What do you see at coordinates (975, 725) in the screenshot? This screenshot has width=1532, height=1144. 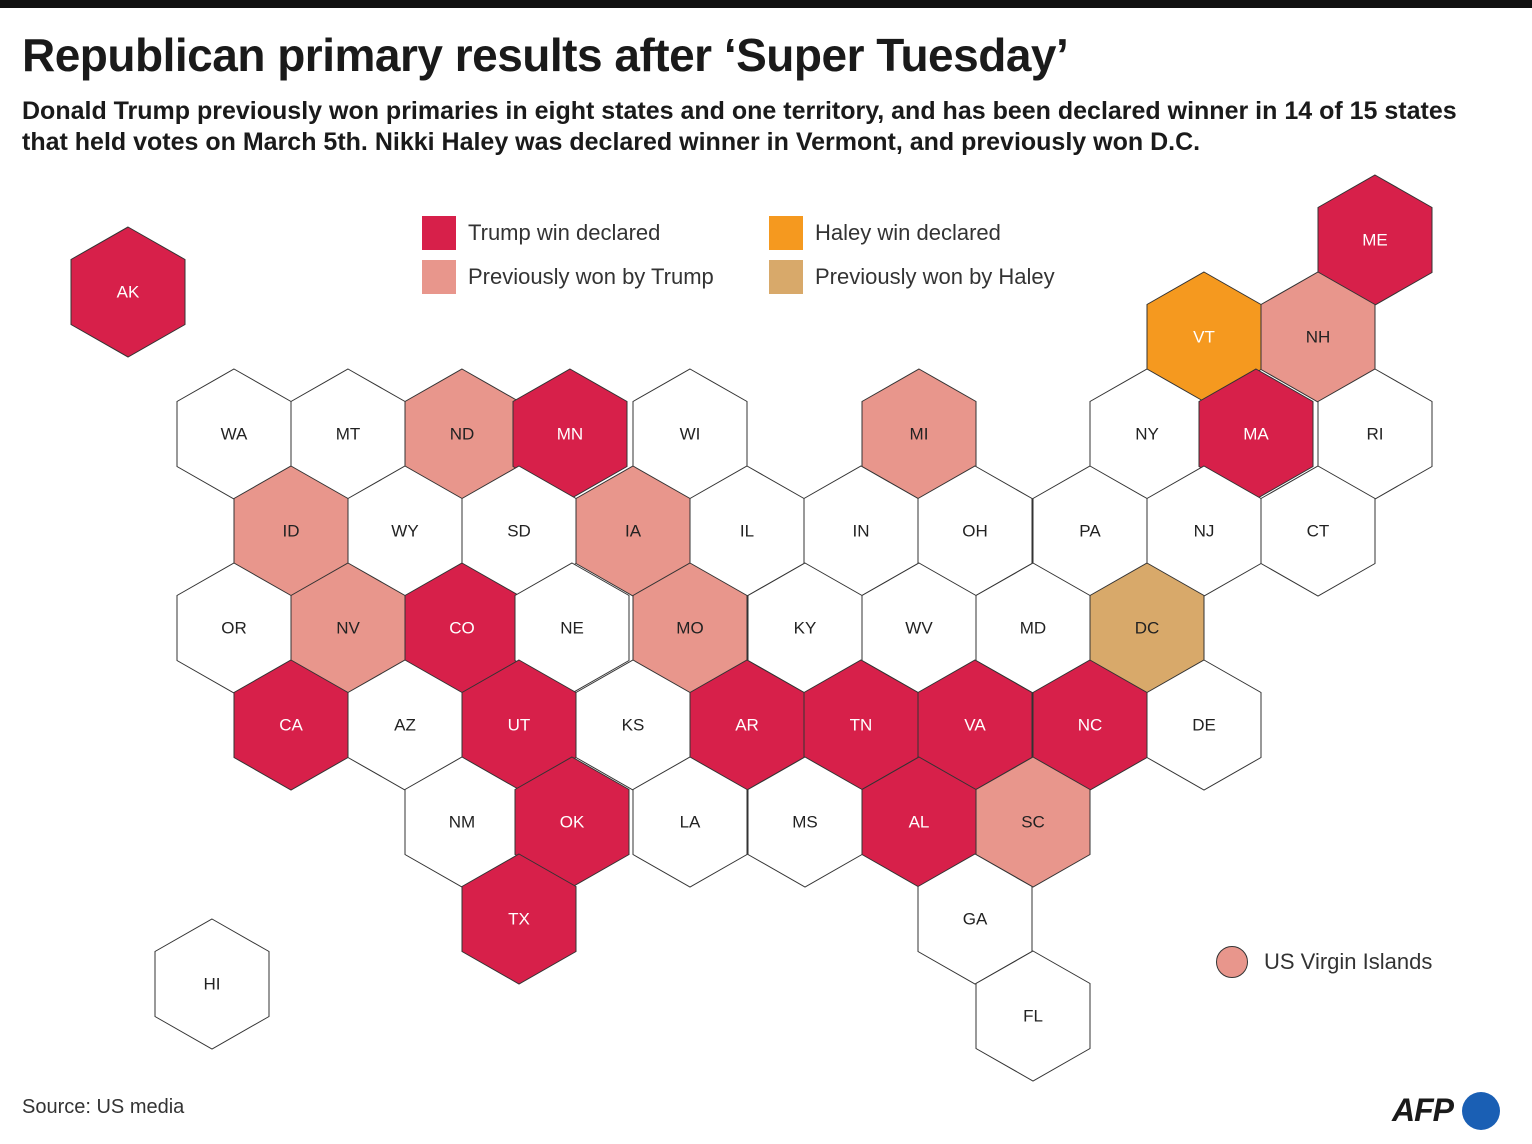 I see `state-label-va: VA` at bounding box center [975, 725].